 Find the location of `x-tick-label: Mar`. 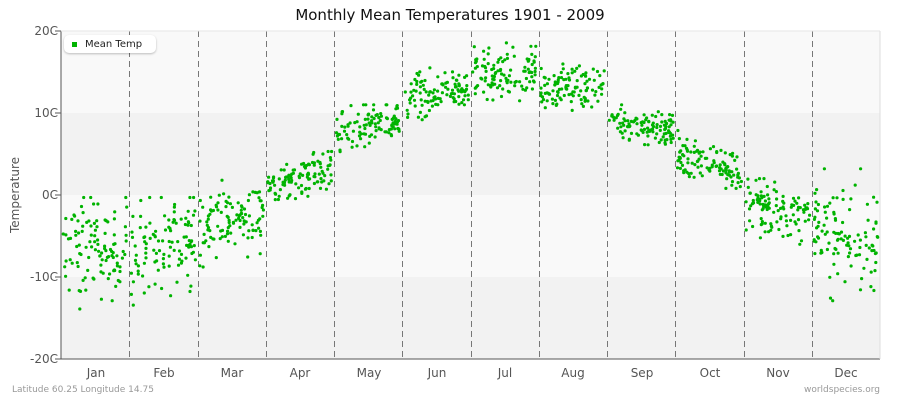

x-tick-label: Mar is located at coordinates (232, 373).